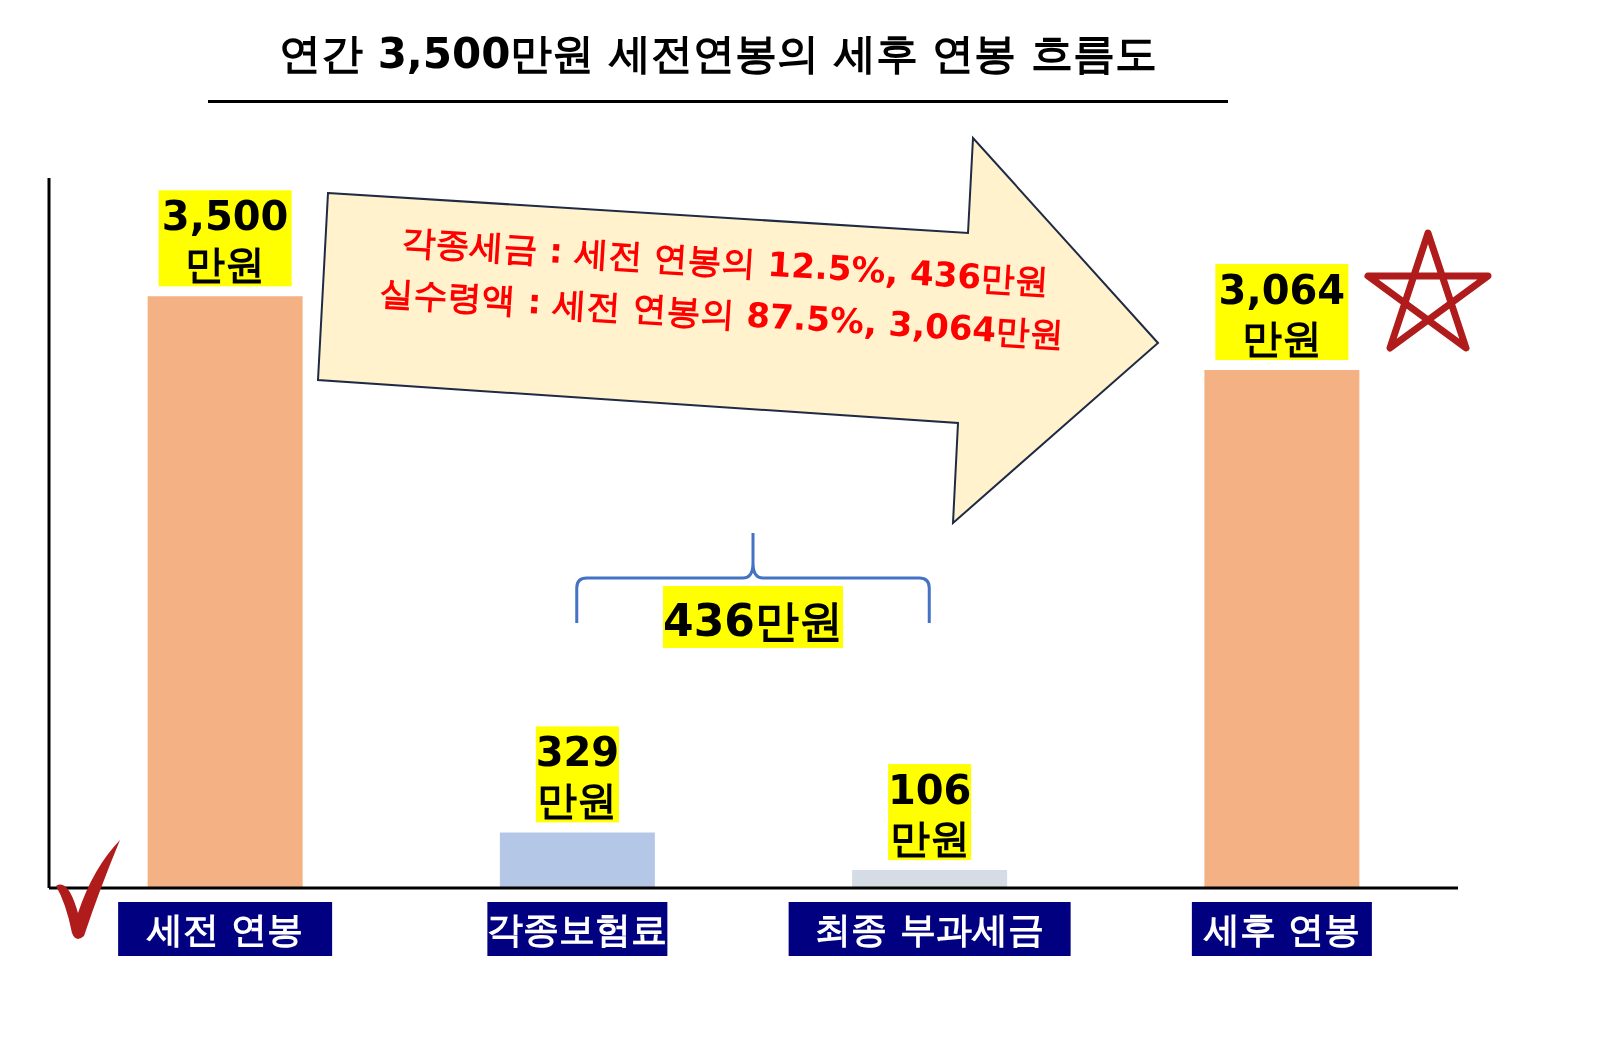 The image size is (1604, 1061). Describe the element at coordinates (753, 620) in the screenshot. I see `annotation: 436만원` at that location.